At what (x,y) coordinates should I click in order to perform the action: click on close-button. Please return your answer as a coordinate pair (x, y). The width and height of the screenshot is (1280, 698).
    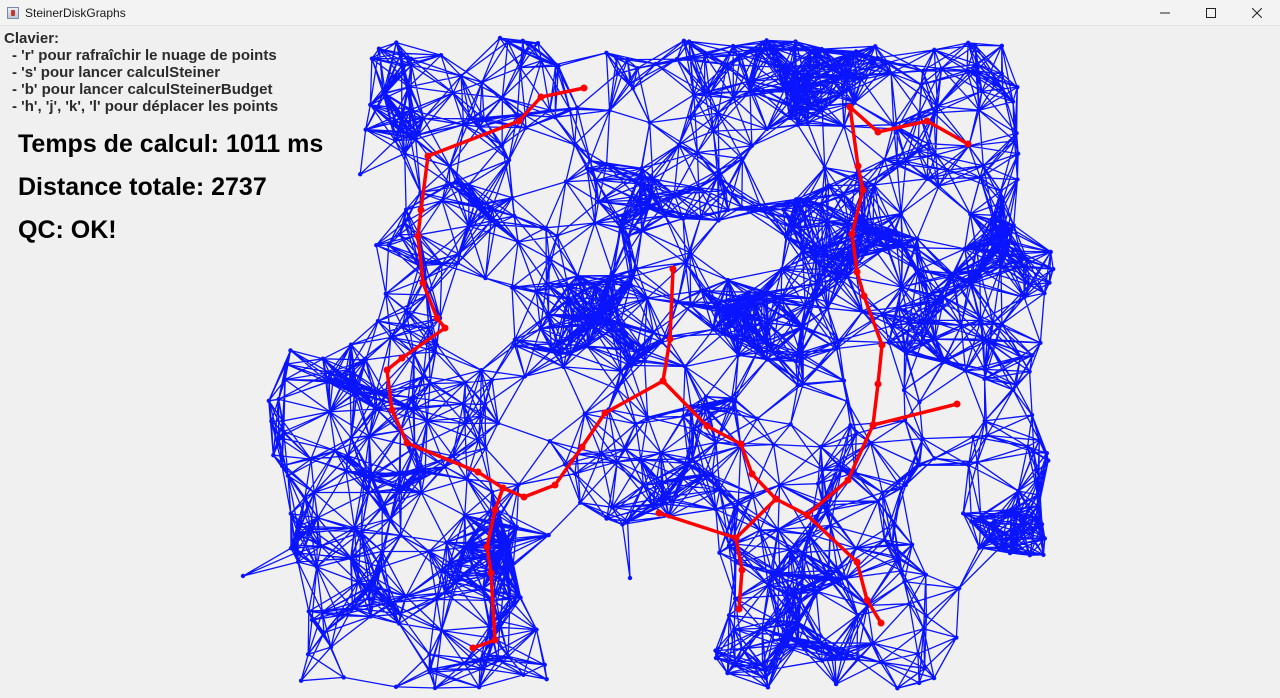
    Looking at the image, I should click on (1257, 13).